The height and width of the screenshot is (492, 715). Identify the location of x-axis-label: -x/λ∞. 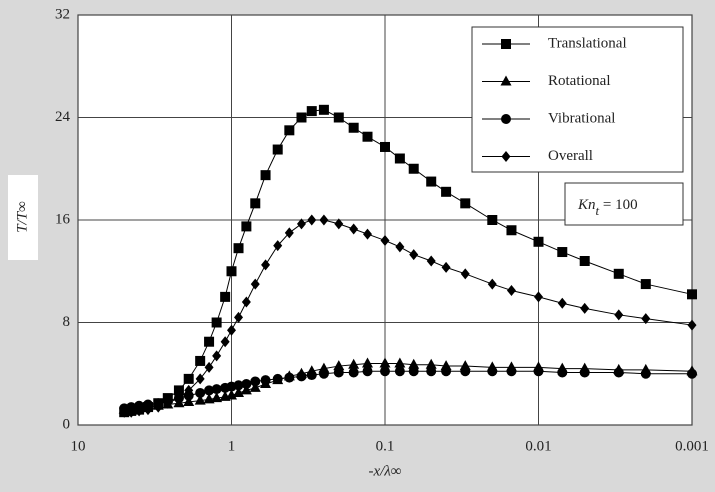
(384, 471).